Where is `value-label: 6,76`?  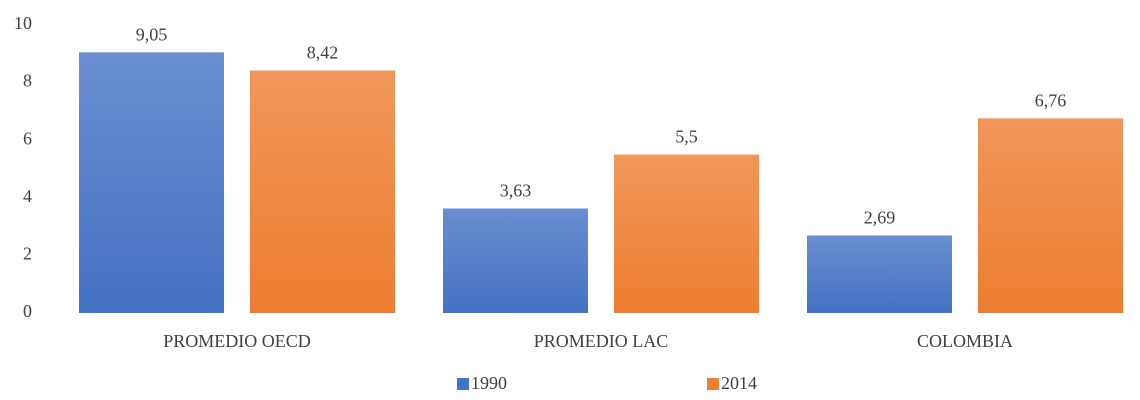
value-label: 6,76 is located at coordinates (1051, 100).